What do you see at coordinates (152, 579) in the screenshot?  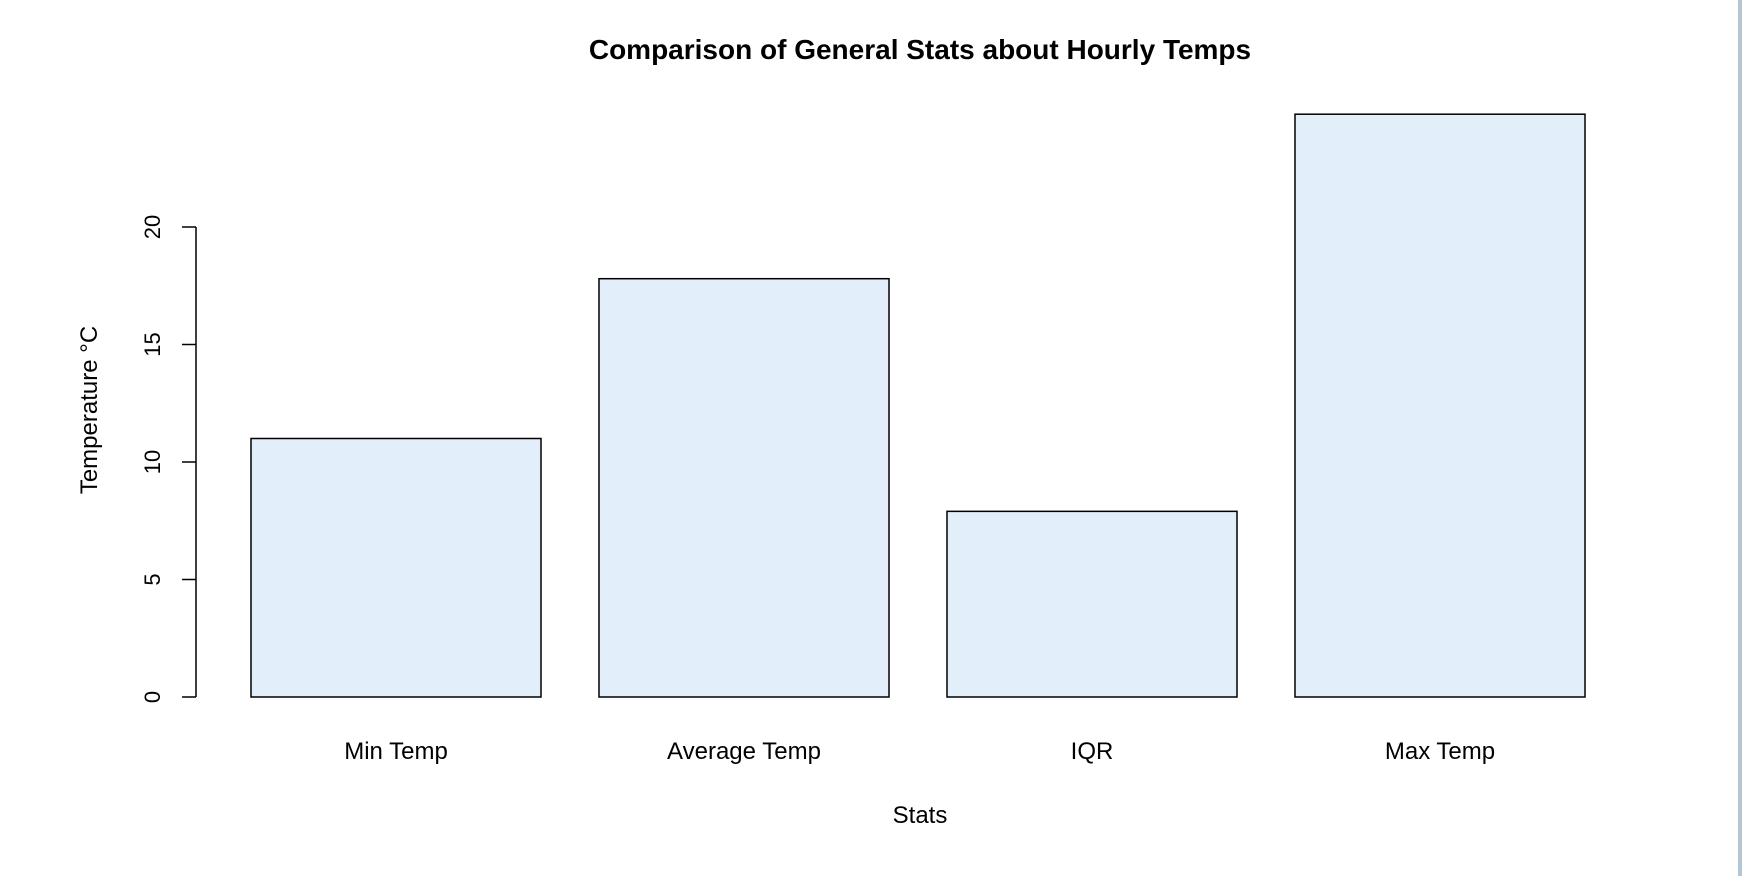 I see `y-tick-label: 5` at bounding box center [152, 579].